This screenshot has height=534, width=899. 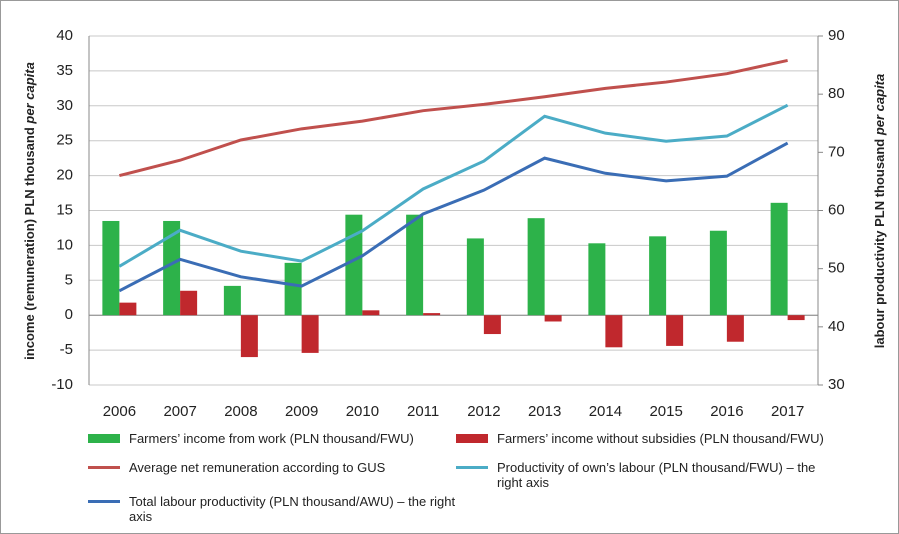 I want to click on y2-tick-label: 50, so click(x=836, y=268).